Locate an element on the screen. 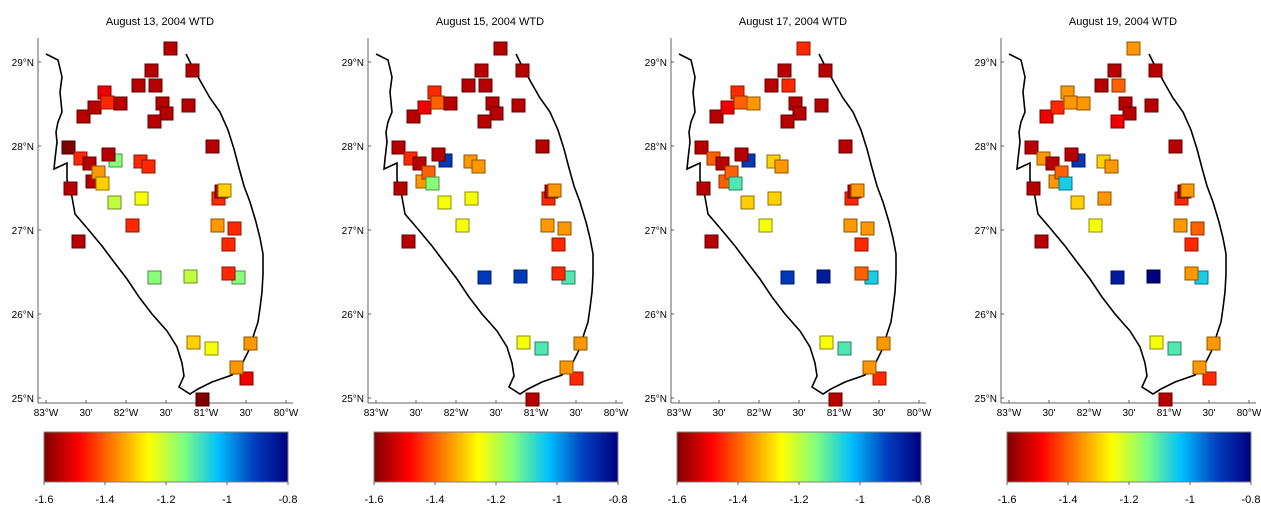 The width and height of the screenshot is (1261, 511). colorbar-tick-label: -1.2 is located at coordinates (166, 500).